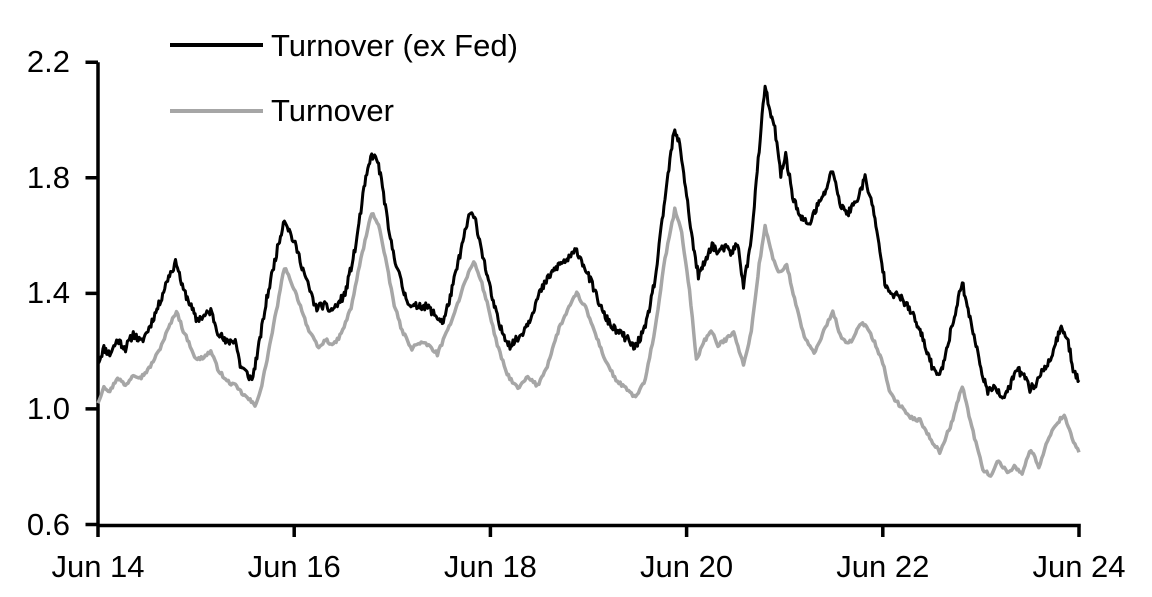 Image resolution: width=1152 pixels, height=597 pixels. What do you see at coordinates (48, 62) in the screenshot?
I see `y-axis-tick-label: 2.2` at bounding box center [48, 62].